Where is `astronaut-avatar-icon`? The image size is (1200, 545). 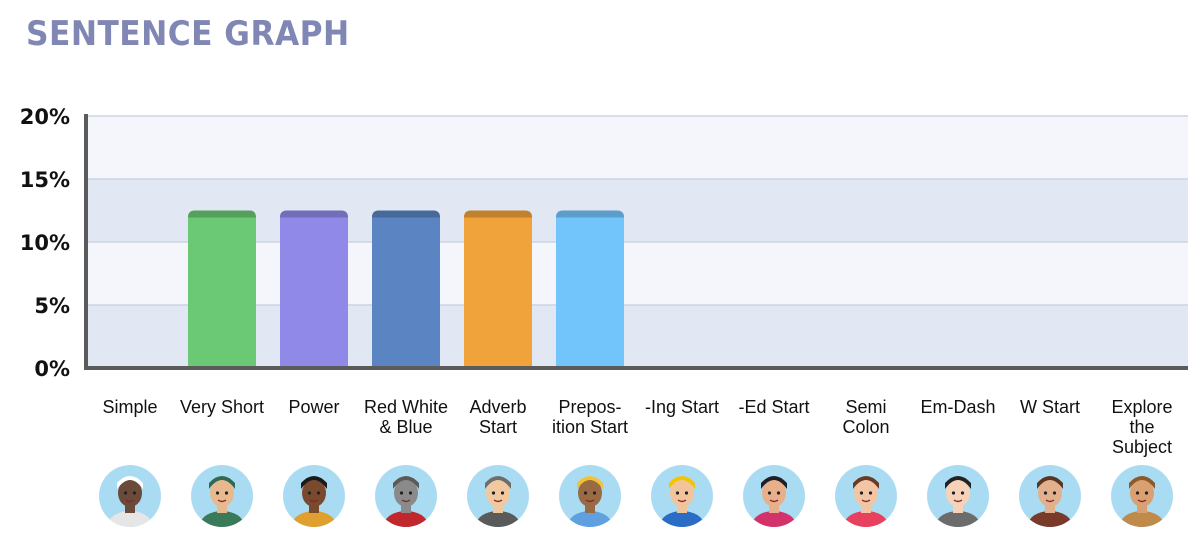 astronaut-avatar-icon is located at coordinates (130, 496).